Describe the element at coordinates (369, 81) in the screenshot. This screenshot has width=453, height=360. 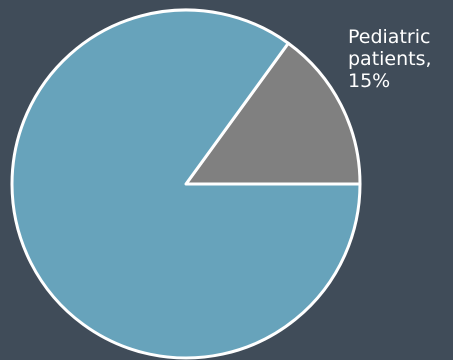
I see `data-label-line-3: 15%` at that location.